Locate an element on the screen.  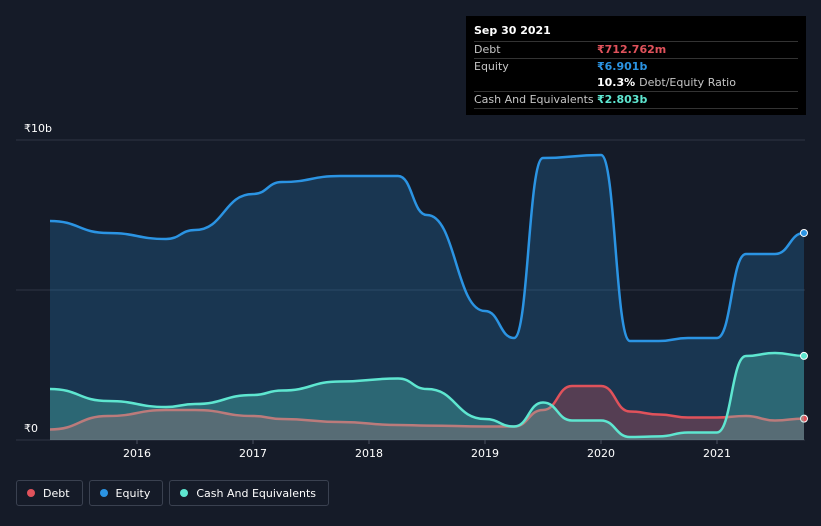
debt-dot-icon is located at coordinates (31, 493).